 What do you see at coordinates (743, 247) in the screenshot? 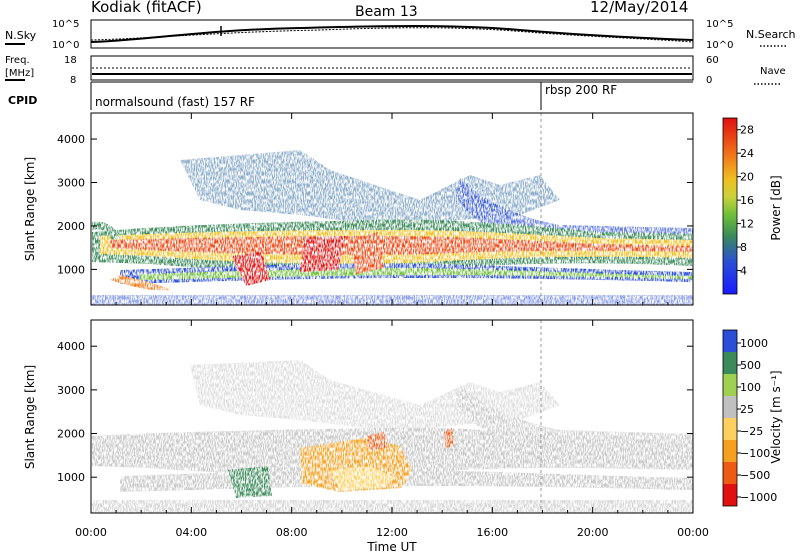
I see `power-cbar-label-1: 8` at bounding box center [743, 247].